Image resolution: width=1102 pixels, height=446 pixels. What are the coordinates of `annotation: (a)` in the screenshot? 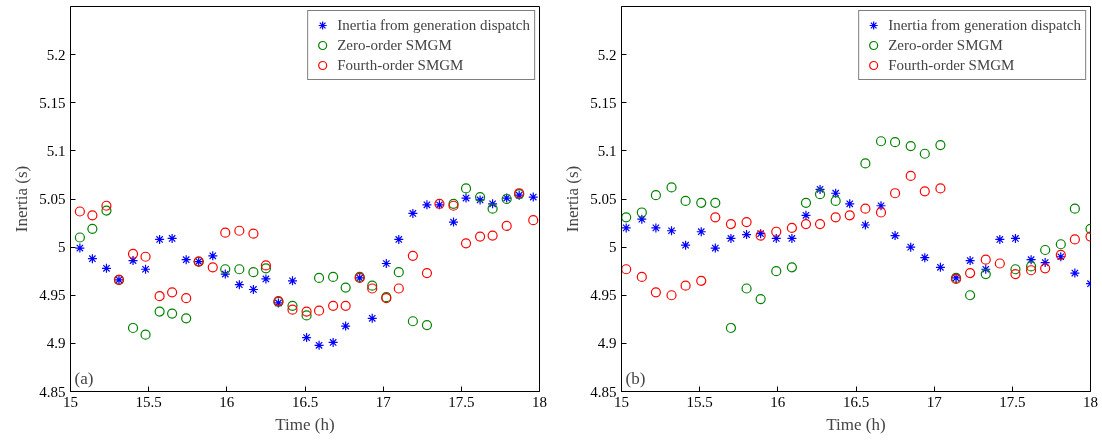 It's located at (84, 378).